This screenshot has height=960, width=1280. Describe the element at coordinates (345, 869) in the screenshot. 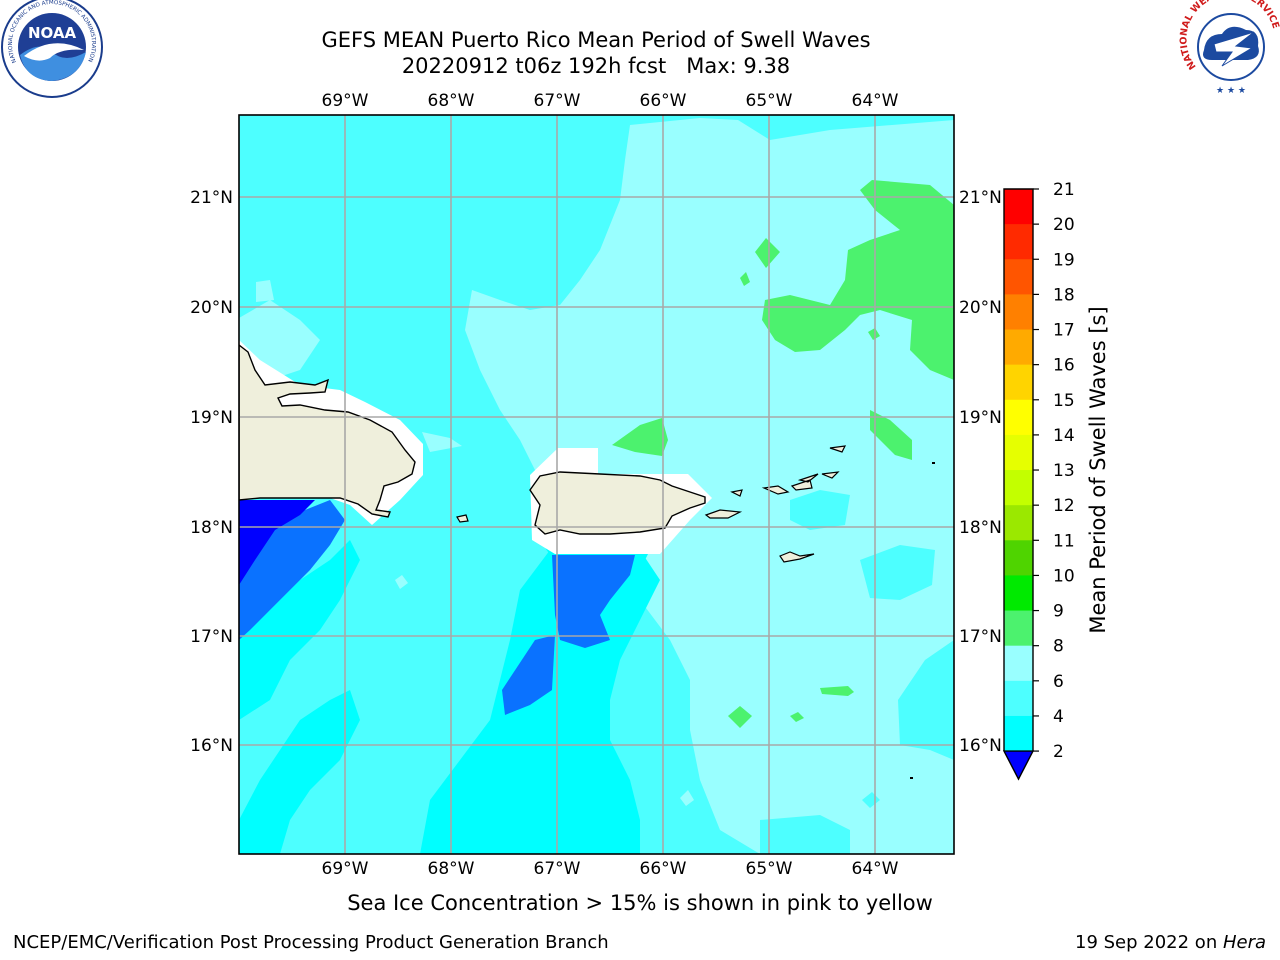

I see `lon-tick-bottom: 69°W` at that location.